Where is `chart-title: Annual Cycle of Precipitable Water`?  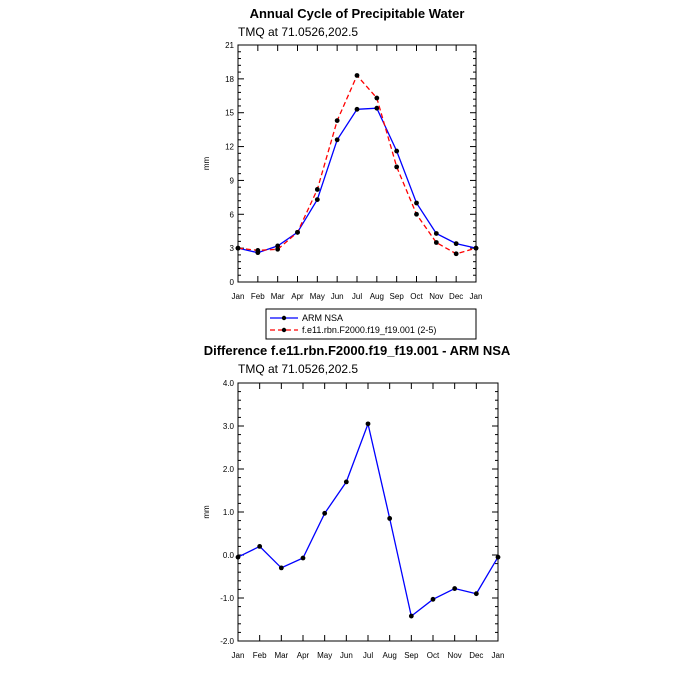
chart-title: Annual Cycle of Precipitable Water is located at coordinates (357, 13).